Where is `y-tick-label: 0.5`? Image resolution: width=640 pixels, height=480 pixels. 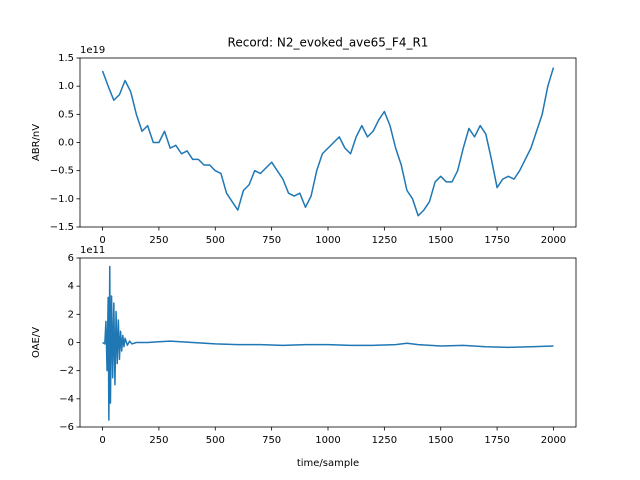
y-tick-label: 0.5 is located at coordinates (66, 114).